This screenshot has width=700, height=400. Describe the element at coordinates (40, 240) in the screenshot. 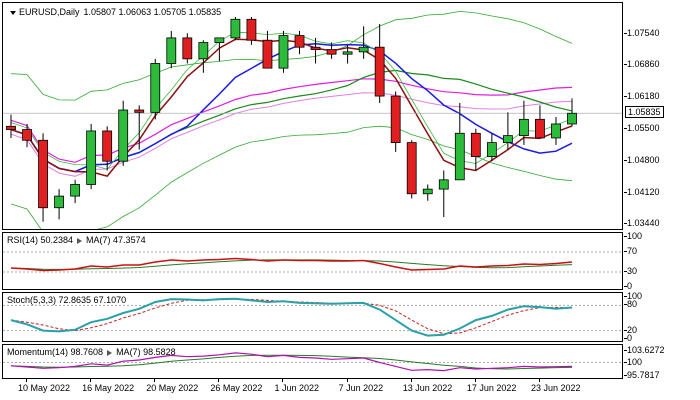

I see `rsi-value: RSI(14) 50.2384` at that location.